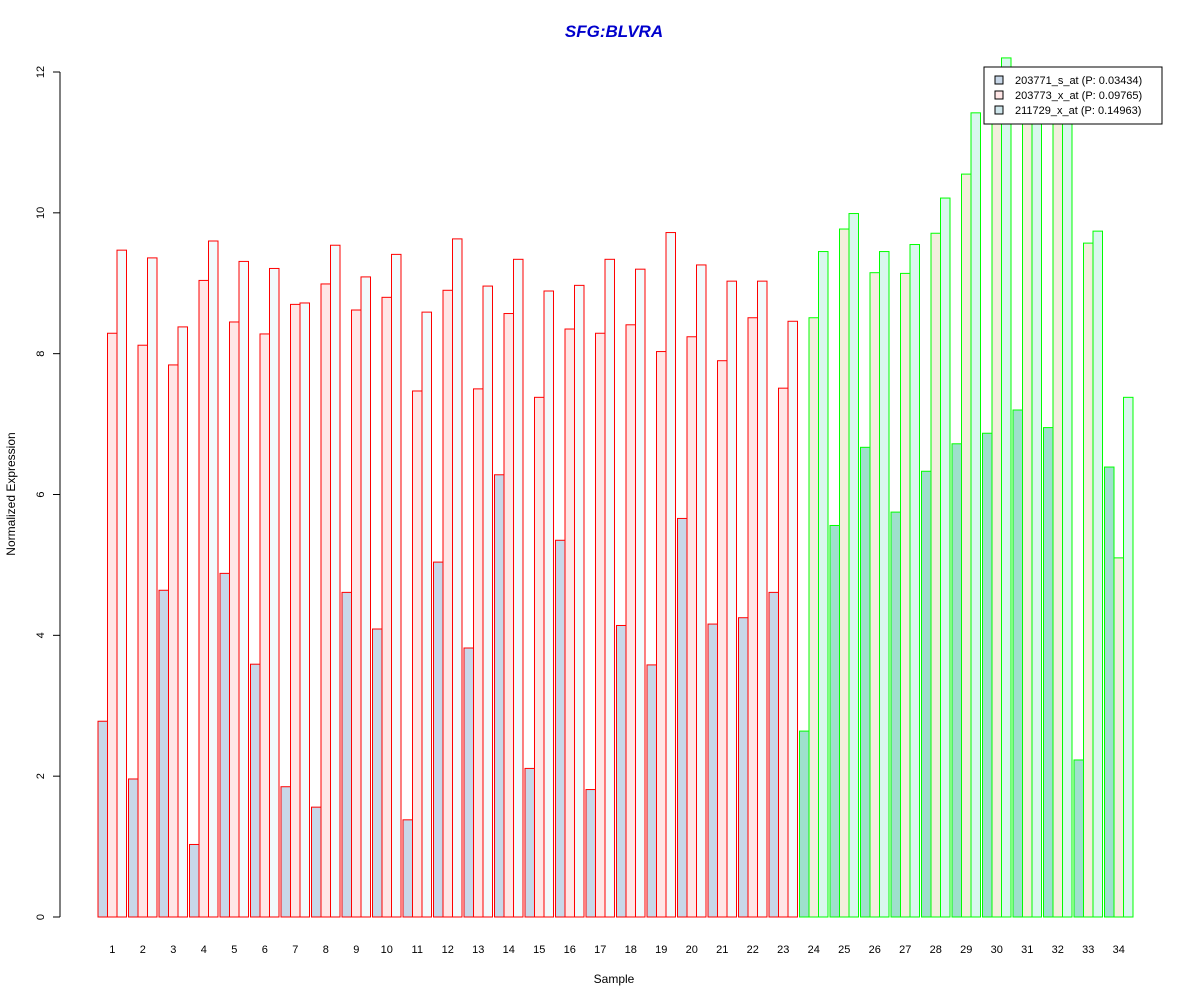 The width and height of the screenshot is (1200, 1000). Describe the element at coordinates (41, 213) in the screenshot. I see `y-tick-label: 10` at that location.